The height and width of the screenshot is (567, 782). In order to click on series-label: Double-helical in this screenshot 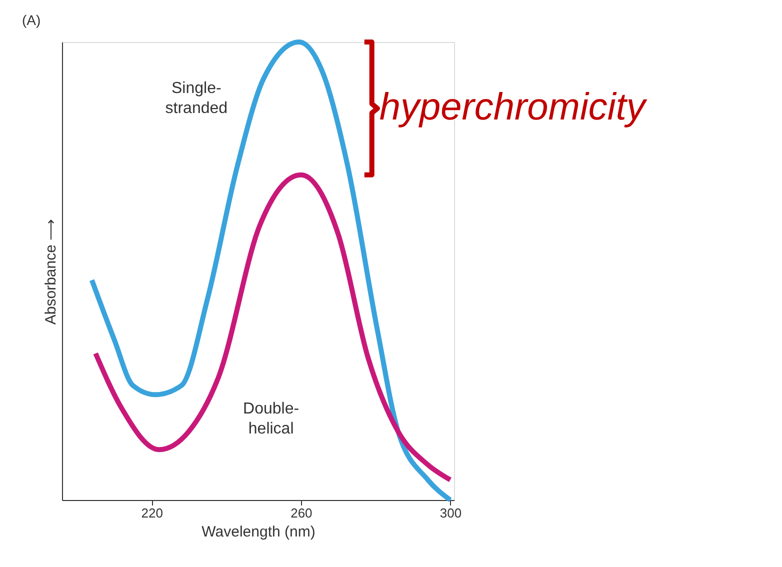, I will do `click(271, 419)`.